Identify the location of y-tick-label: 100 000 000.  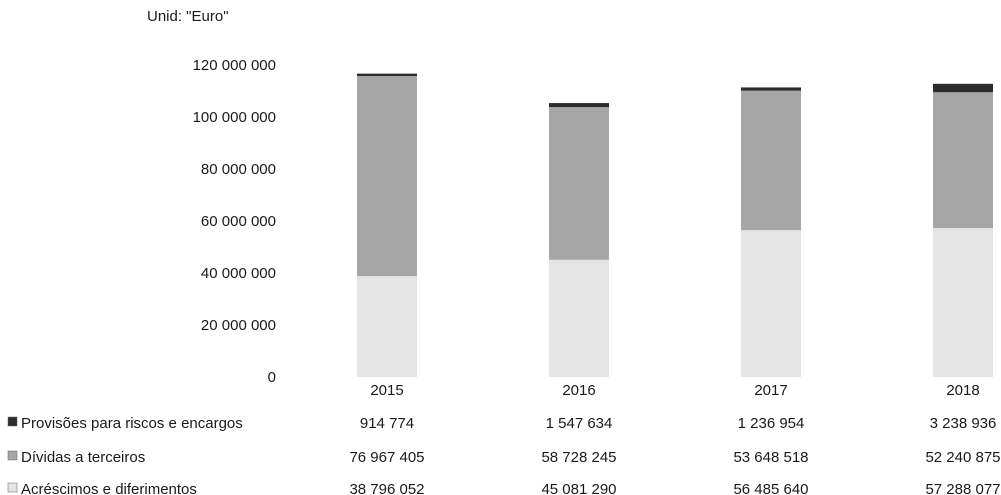
(234, 117).